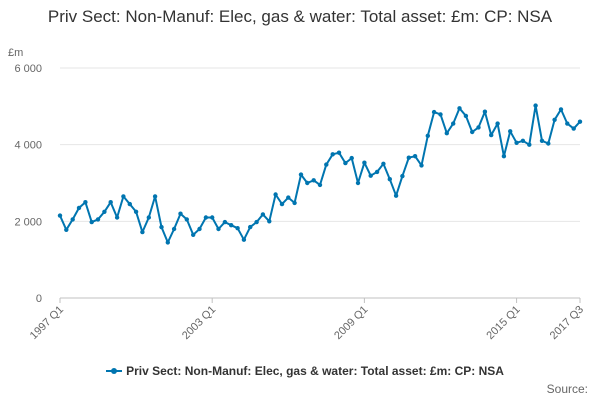  Describe the element at coordinates (28, 146) in the screenshot. I see `y-tick-label: 4 000` at that location.